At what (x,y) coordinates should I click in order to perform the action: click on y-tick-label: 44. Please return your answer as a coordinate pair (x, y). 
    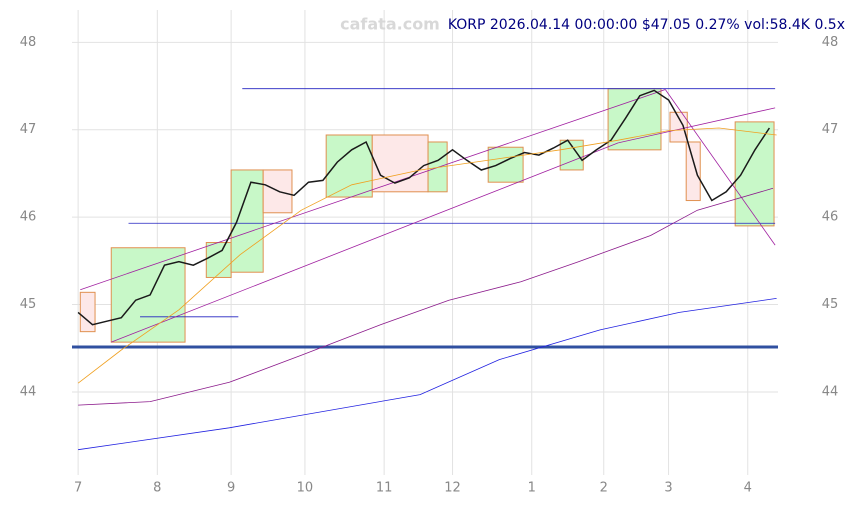
    Looking at the image, I should click on (28, 391).